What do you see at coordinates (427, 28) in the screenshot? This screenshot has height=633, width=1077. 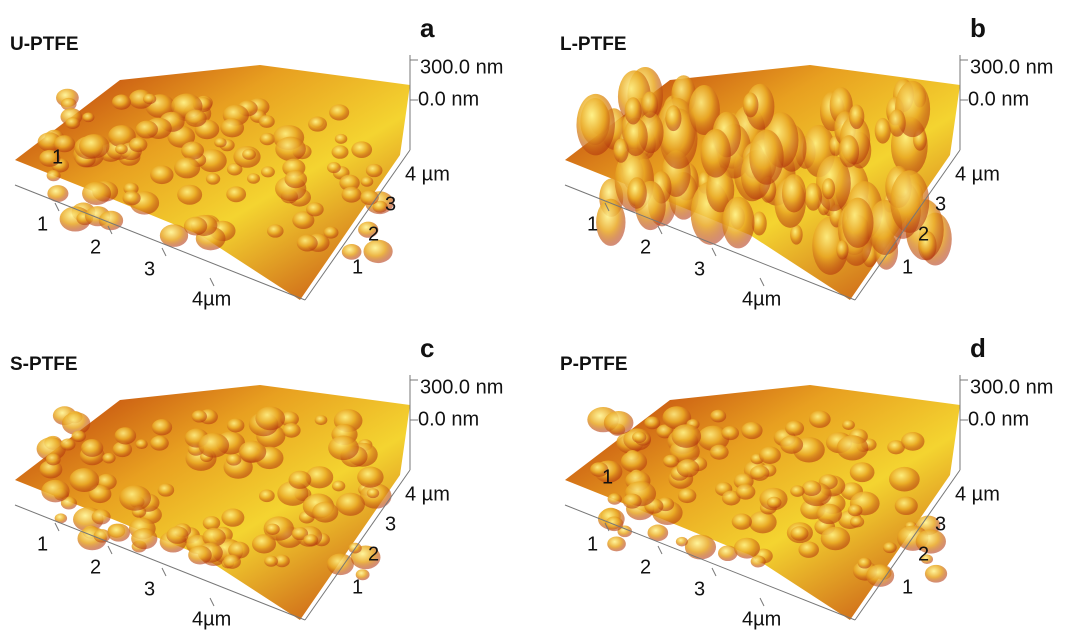 I see `panel-letter: a` at bounding box center [427, 28].